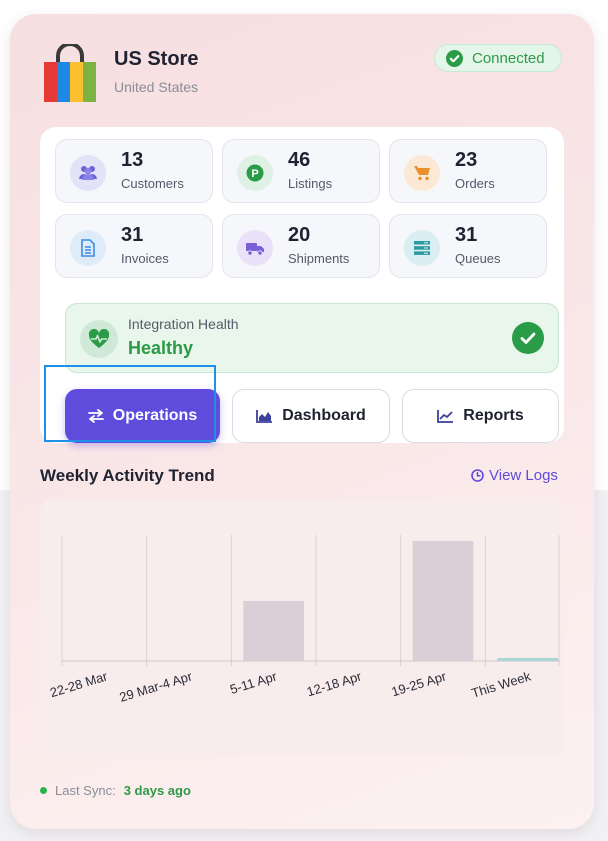 Image resolution: width=608 pixels, height=841 pixels. I want to click on health-status: Healthy, so click(161, 348).